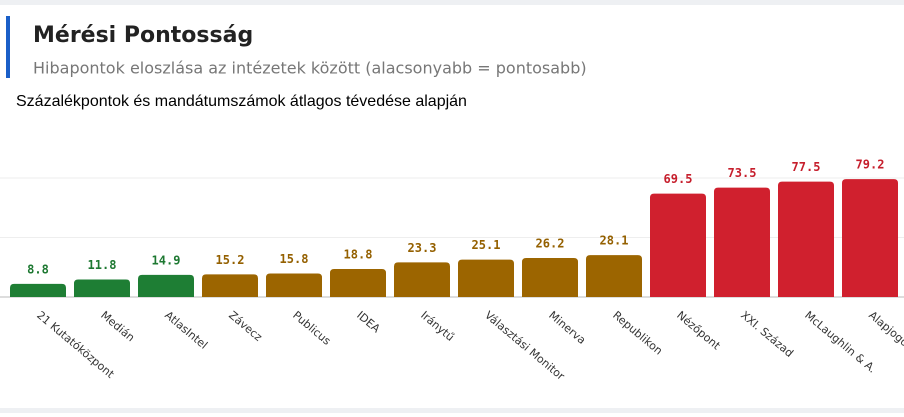 The height and width of the screenshot is (417, 904). What do you see at coordinates (102, 265) in the screenshot?
I see `value-label: 11.8` at bounding box center [102, 265].